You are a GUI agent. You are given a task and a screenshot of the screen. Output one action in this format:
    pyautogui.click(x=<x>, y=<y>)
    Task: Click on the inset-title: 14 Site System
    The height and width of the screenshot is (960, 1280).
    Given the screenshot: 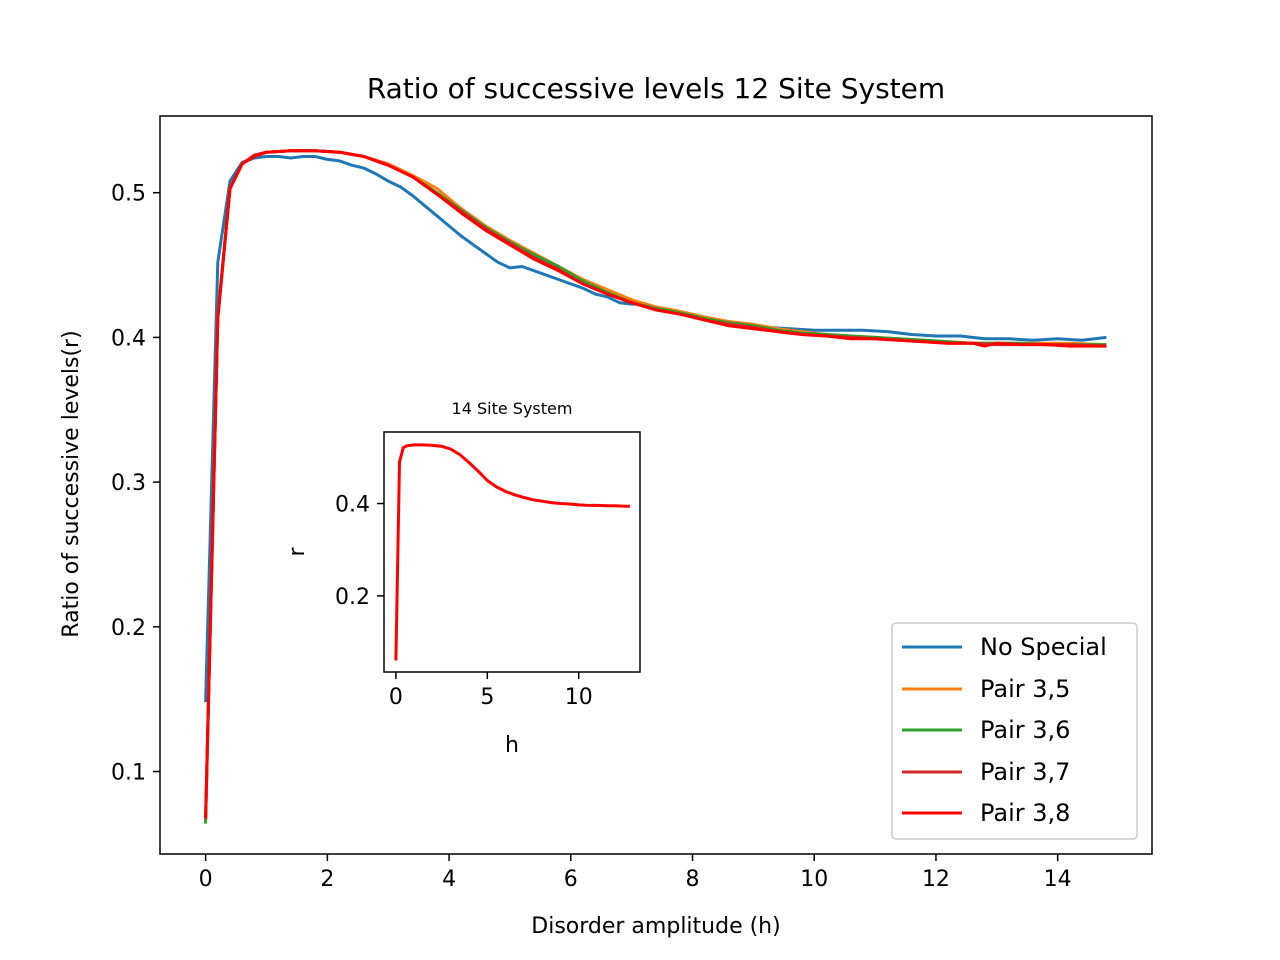 What is the action you would take?
    pyautogui.click(x=512, y=408)
    